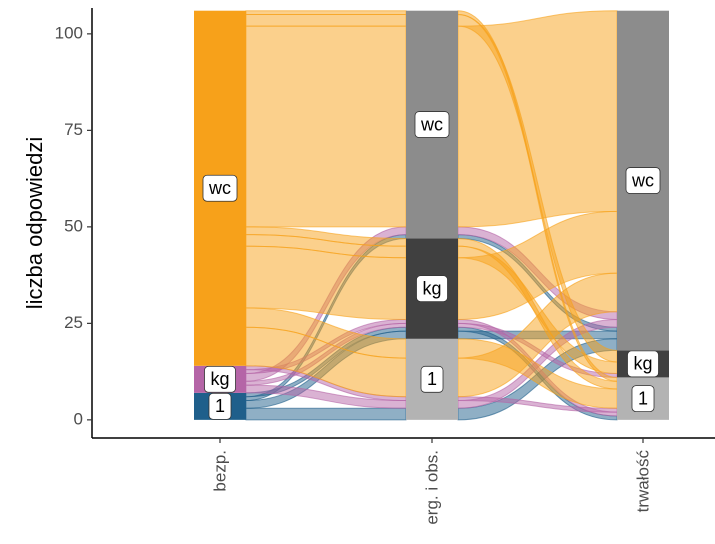 The width and height of the screenshot is (715, 544). Describe the element at coordinates (73, 322) in the screenshot. I see `y-tick-label: 25` at that location.